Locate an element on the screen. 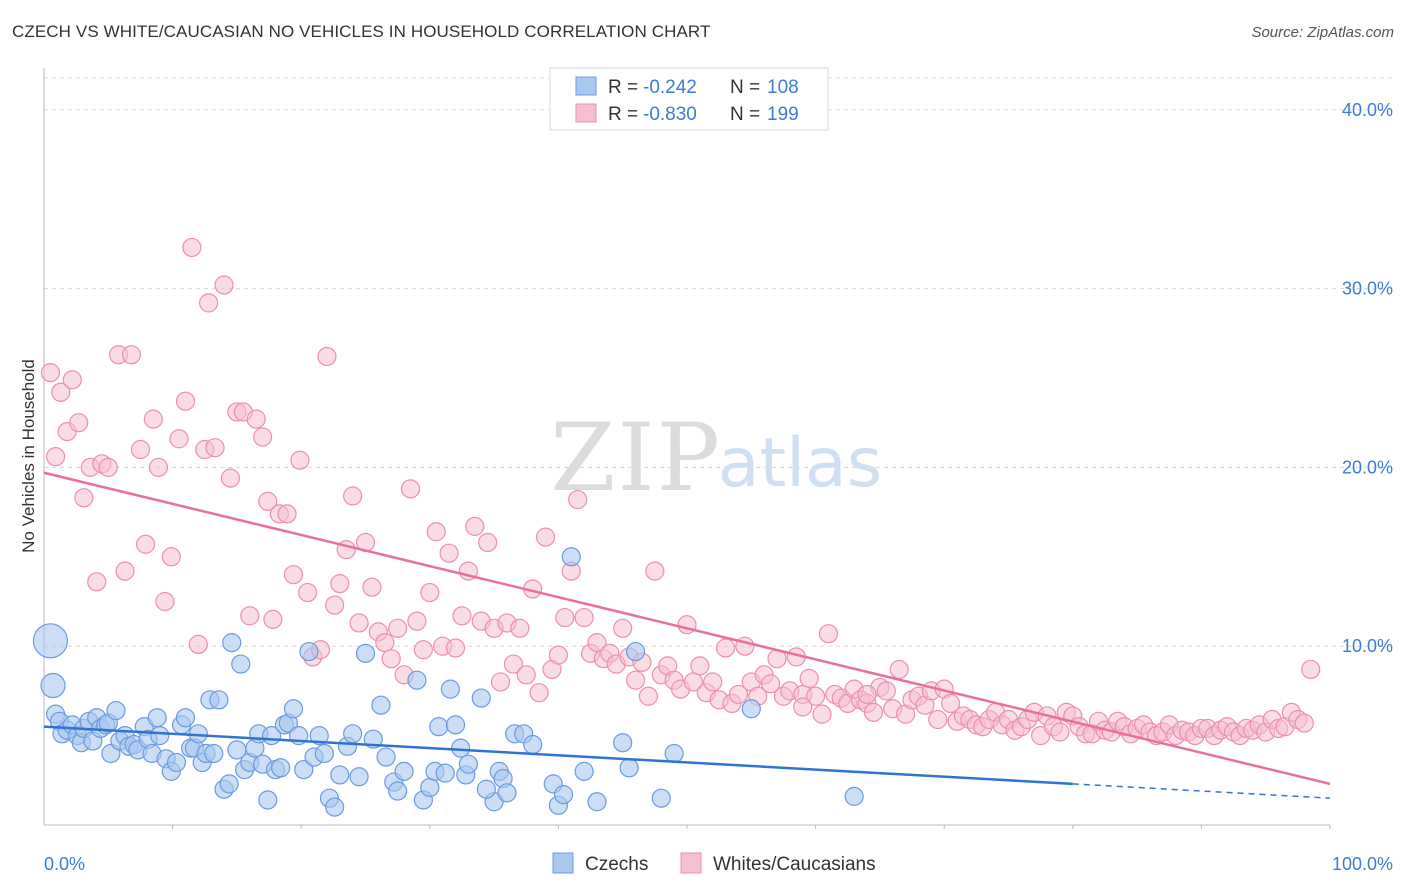  bottom-legend-label-czechs: Czechs is located at coordinates (616, 864).